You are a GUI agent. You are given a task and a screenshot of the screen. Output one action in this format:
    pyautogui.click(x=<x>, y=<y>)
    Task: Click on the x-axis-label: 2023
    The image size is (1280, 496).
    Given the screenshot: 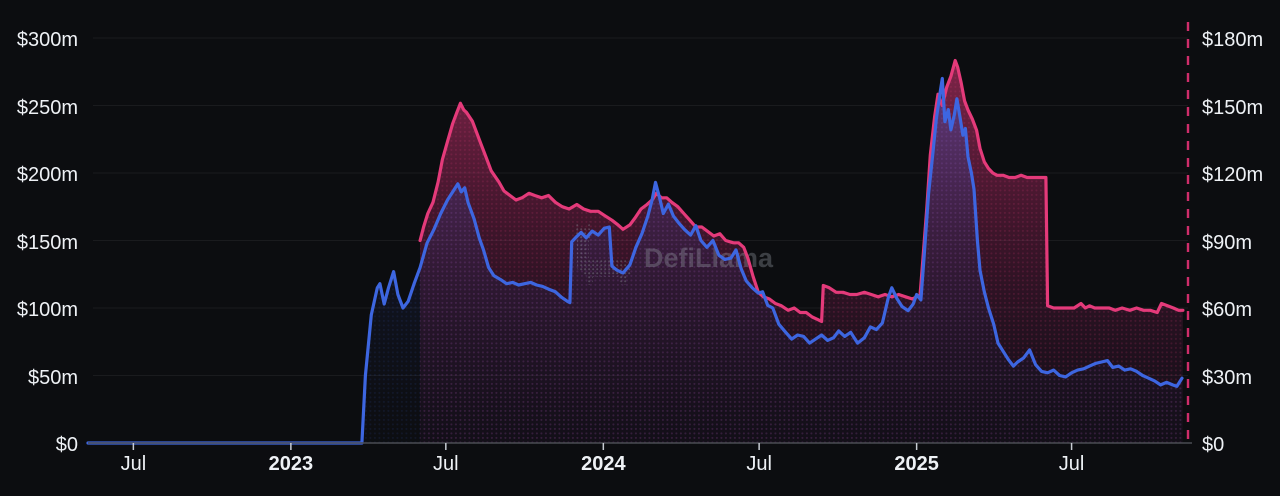 What is the action you would take?
    pyautogui.click(x=291, y=464)
    